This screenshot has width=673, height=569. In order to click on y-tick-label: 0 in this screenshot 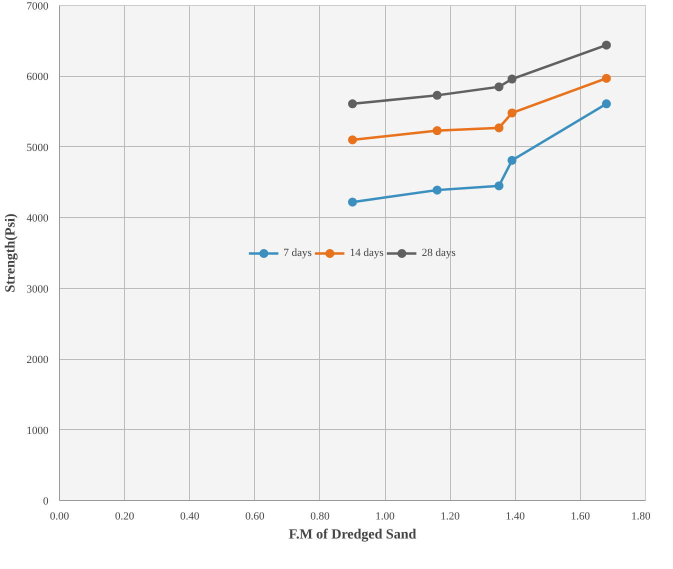, I will do `click(46, 502)`.